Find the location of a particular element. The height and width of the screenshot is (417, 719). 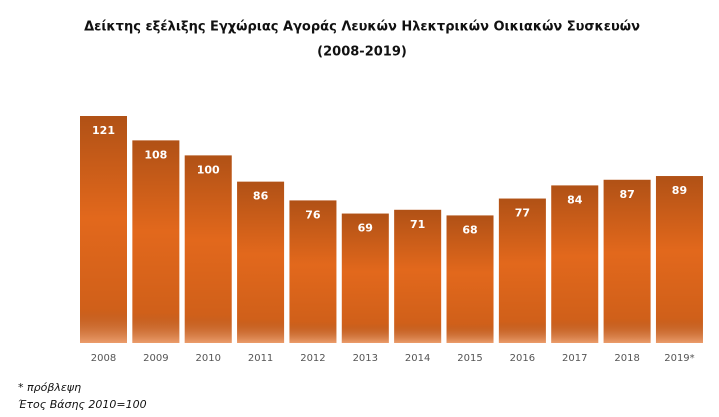

value-label: 76 is located at coordinates (313, 214).